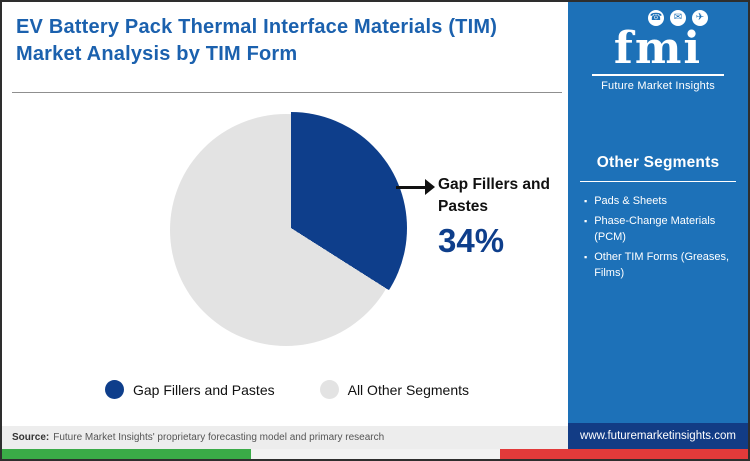 This screenshot has height=461, width=750. What do you see at coordinates (658, 86) in the screenshot?
I see `logo-subtitle: Future Market Insights` at bounding box center [658, 86].